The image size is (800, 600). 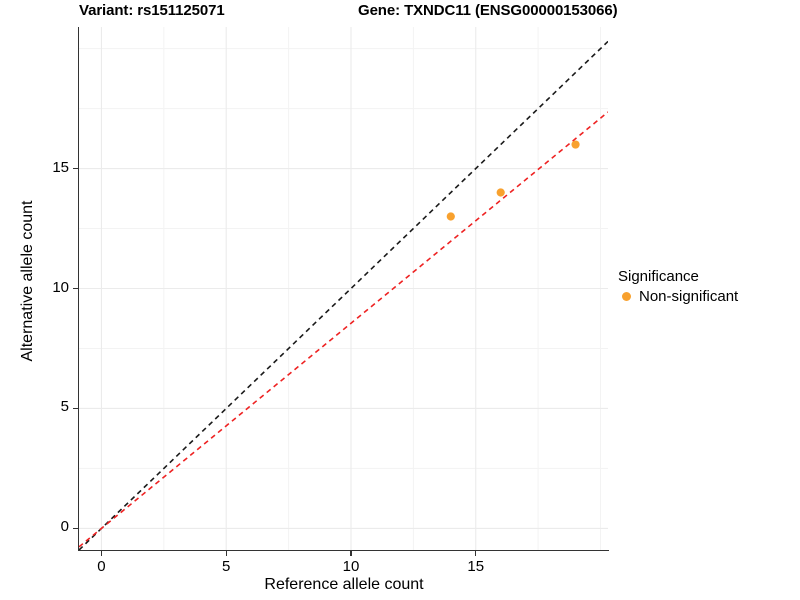 What do you see at coordinates (226, 566) in the screenshot?
I see `x-tick-label: 5` at bounding box center [226, 566].